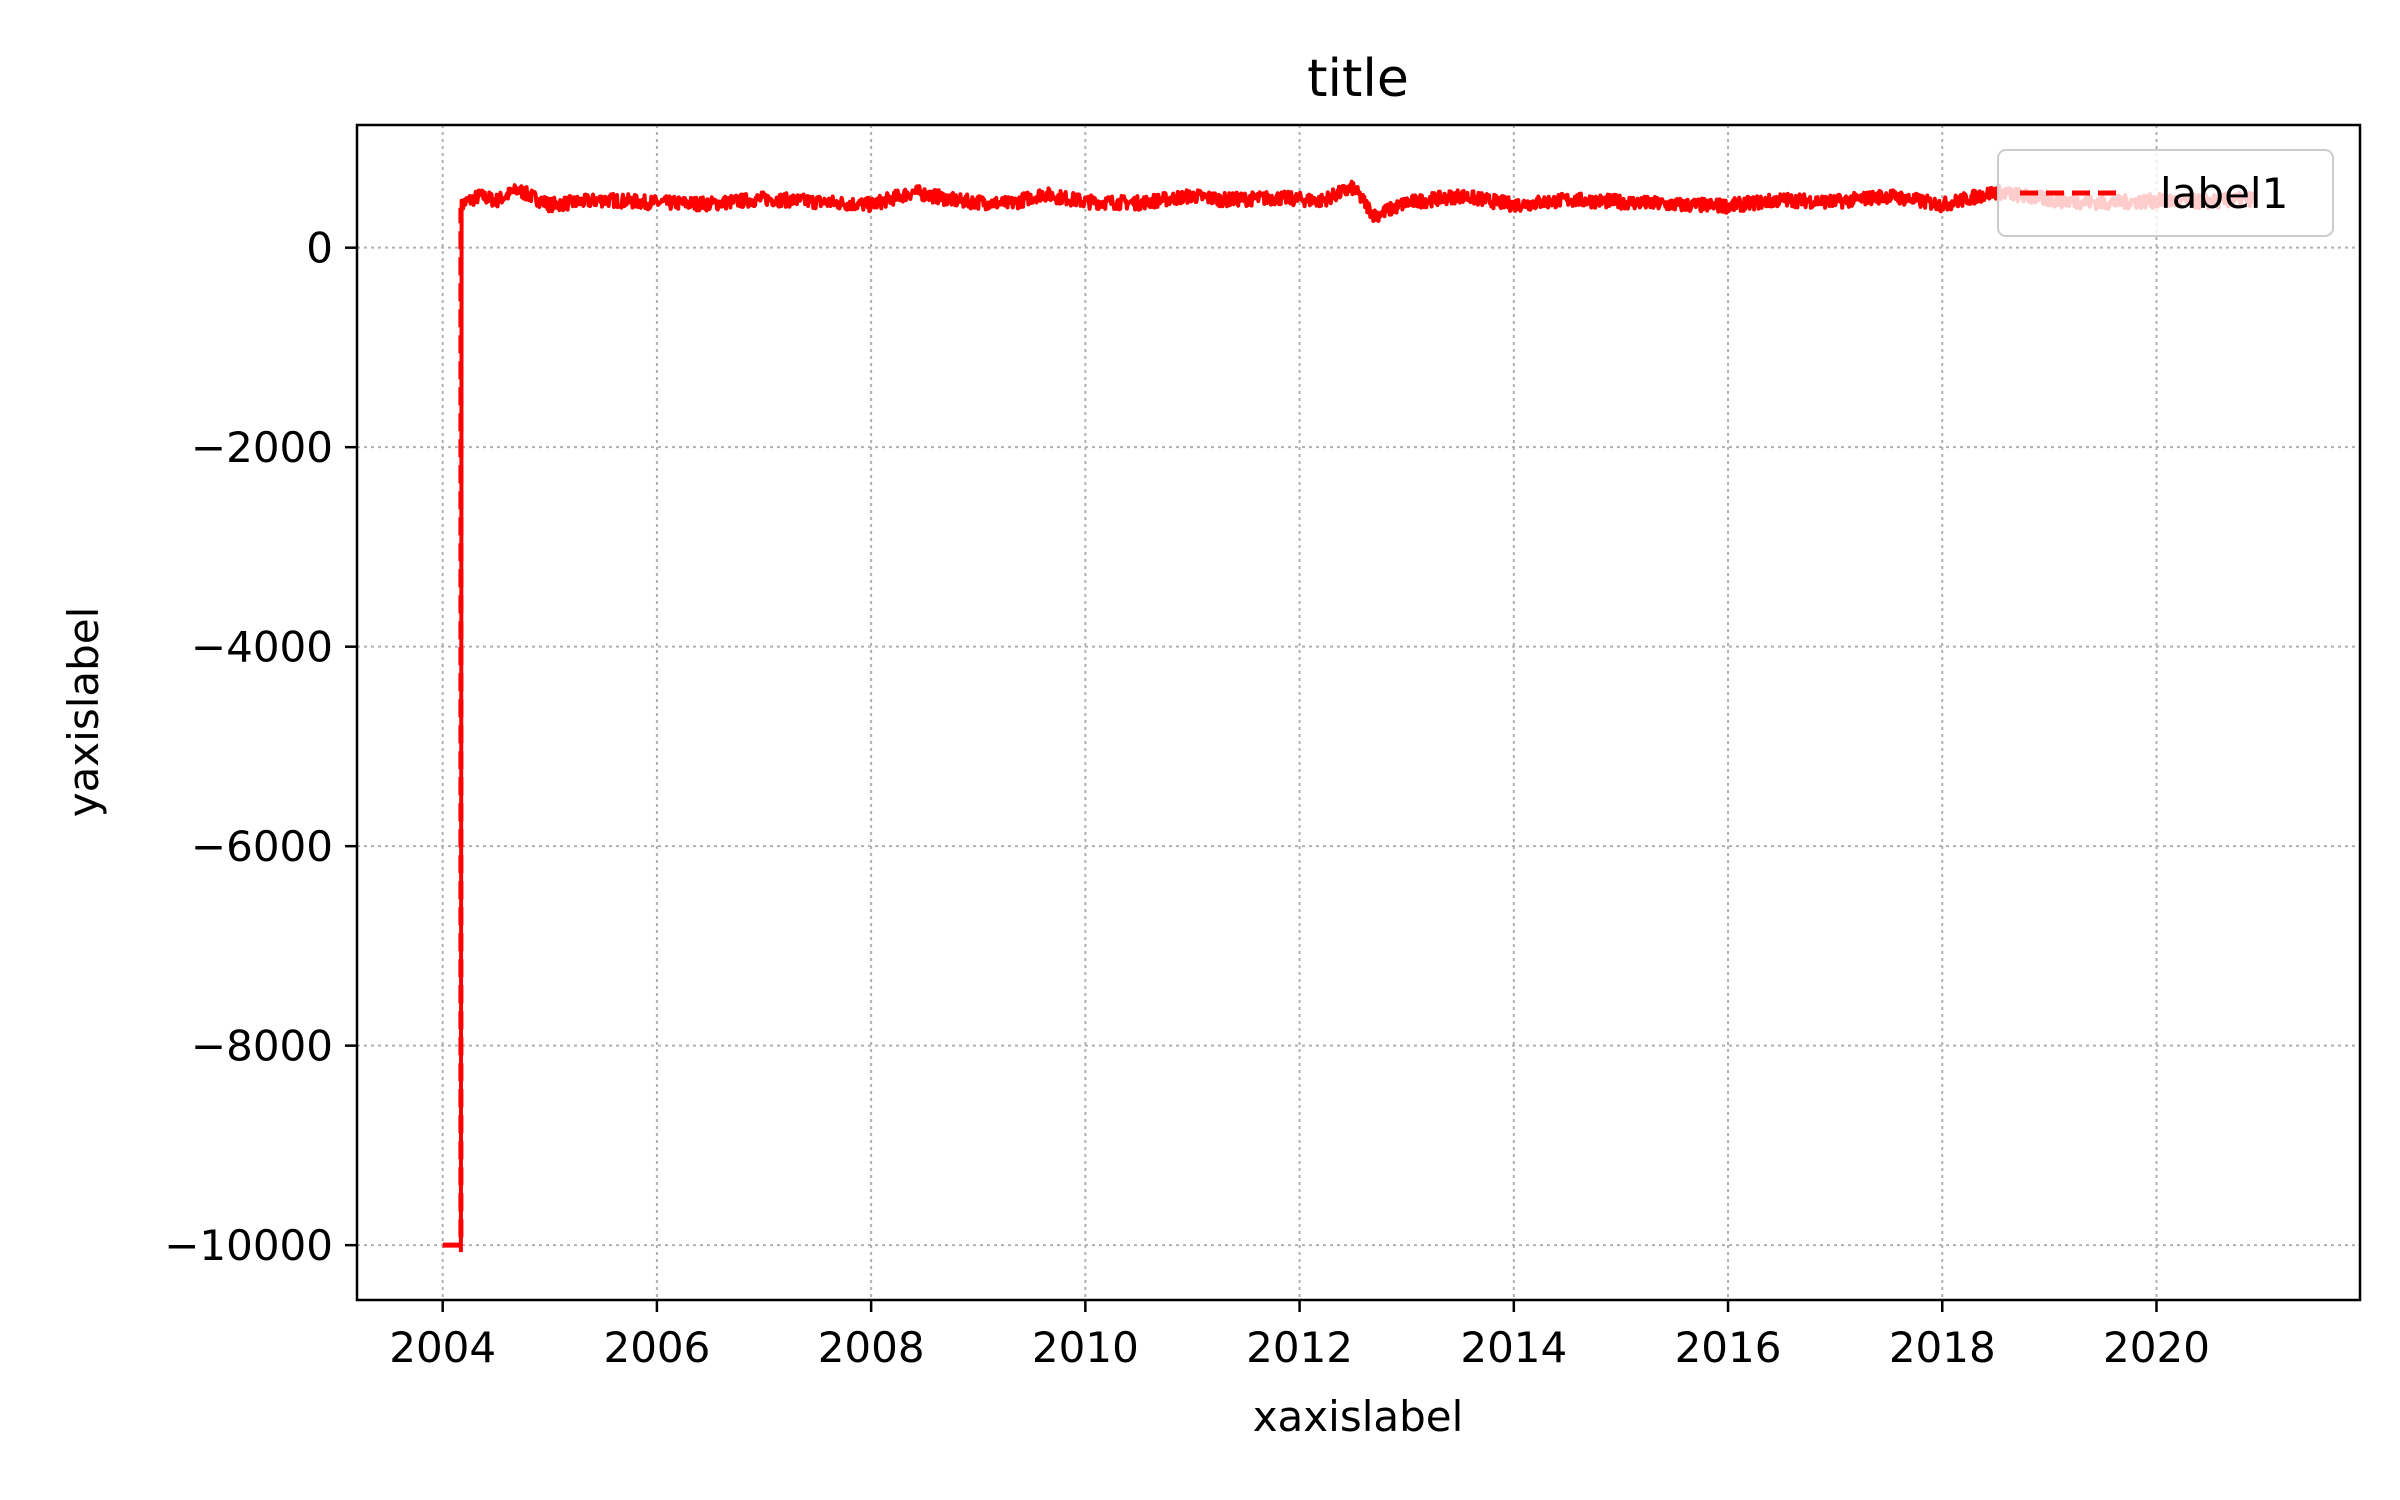 Image resolution: width=2400 pixels, height=1500 pixels. I want to click on x-tick-label: 2006, so click(656, 1347).